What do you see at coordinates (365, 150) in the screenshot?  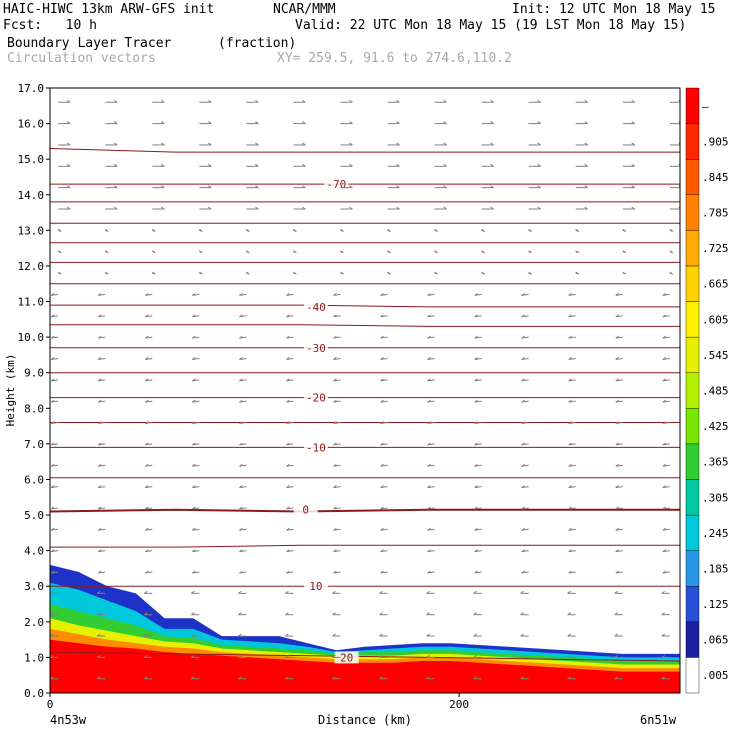 I see `temperature-contour` at bounding box center [365, 150].